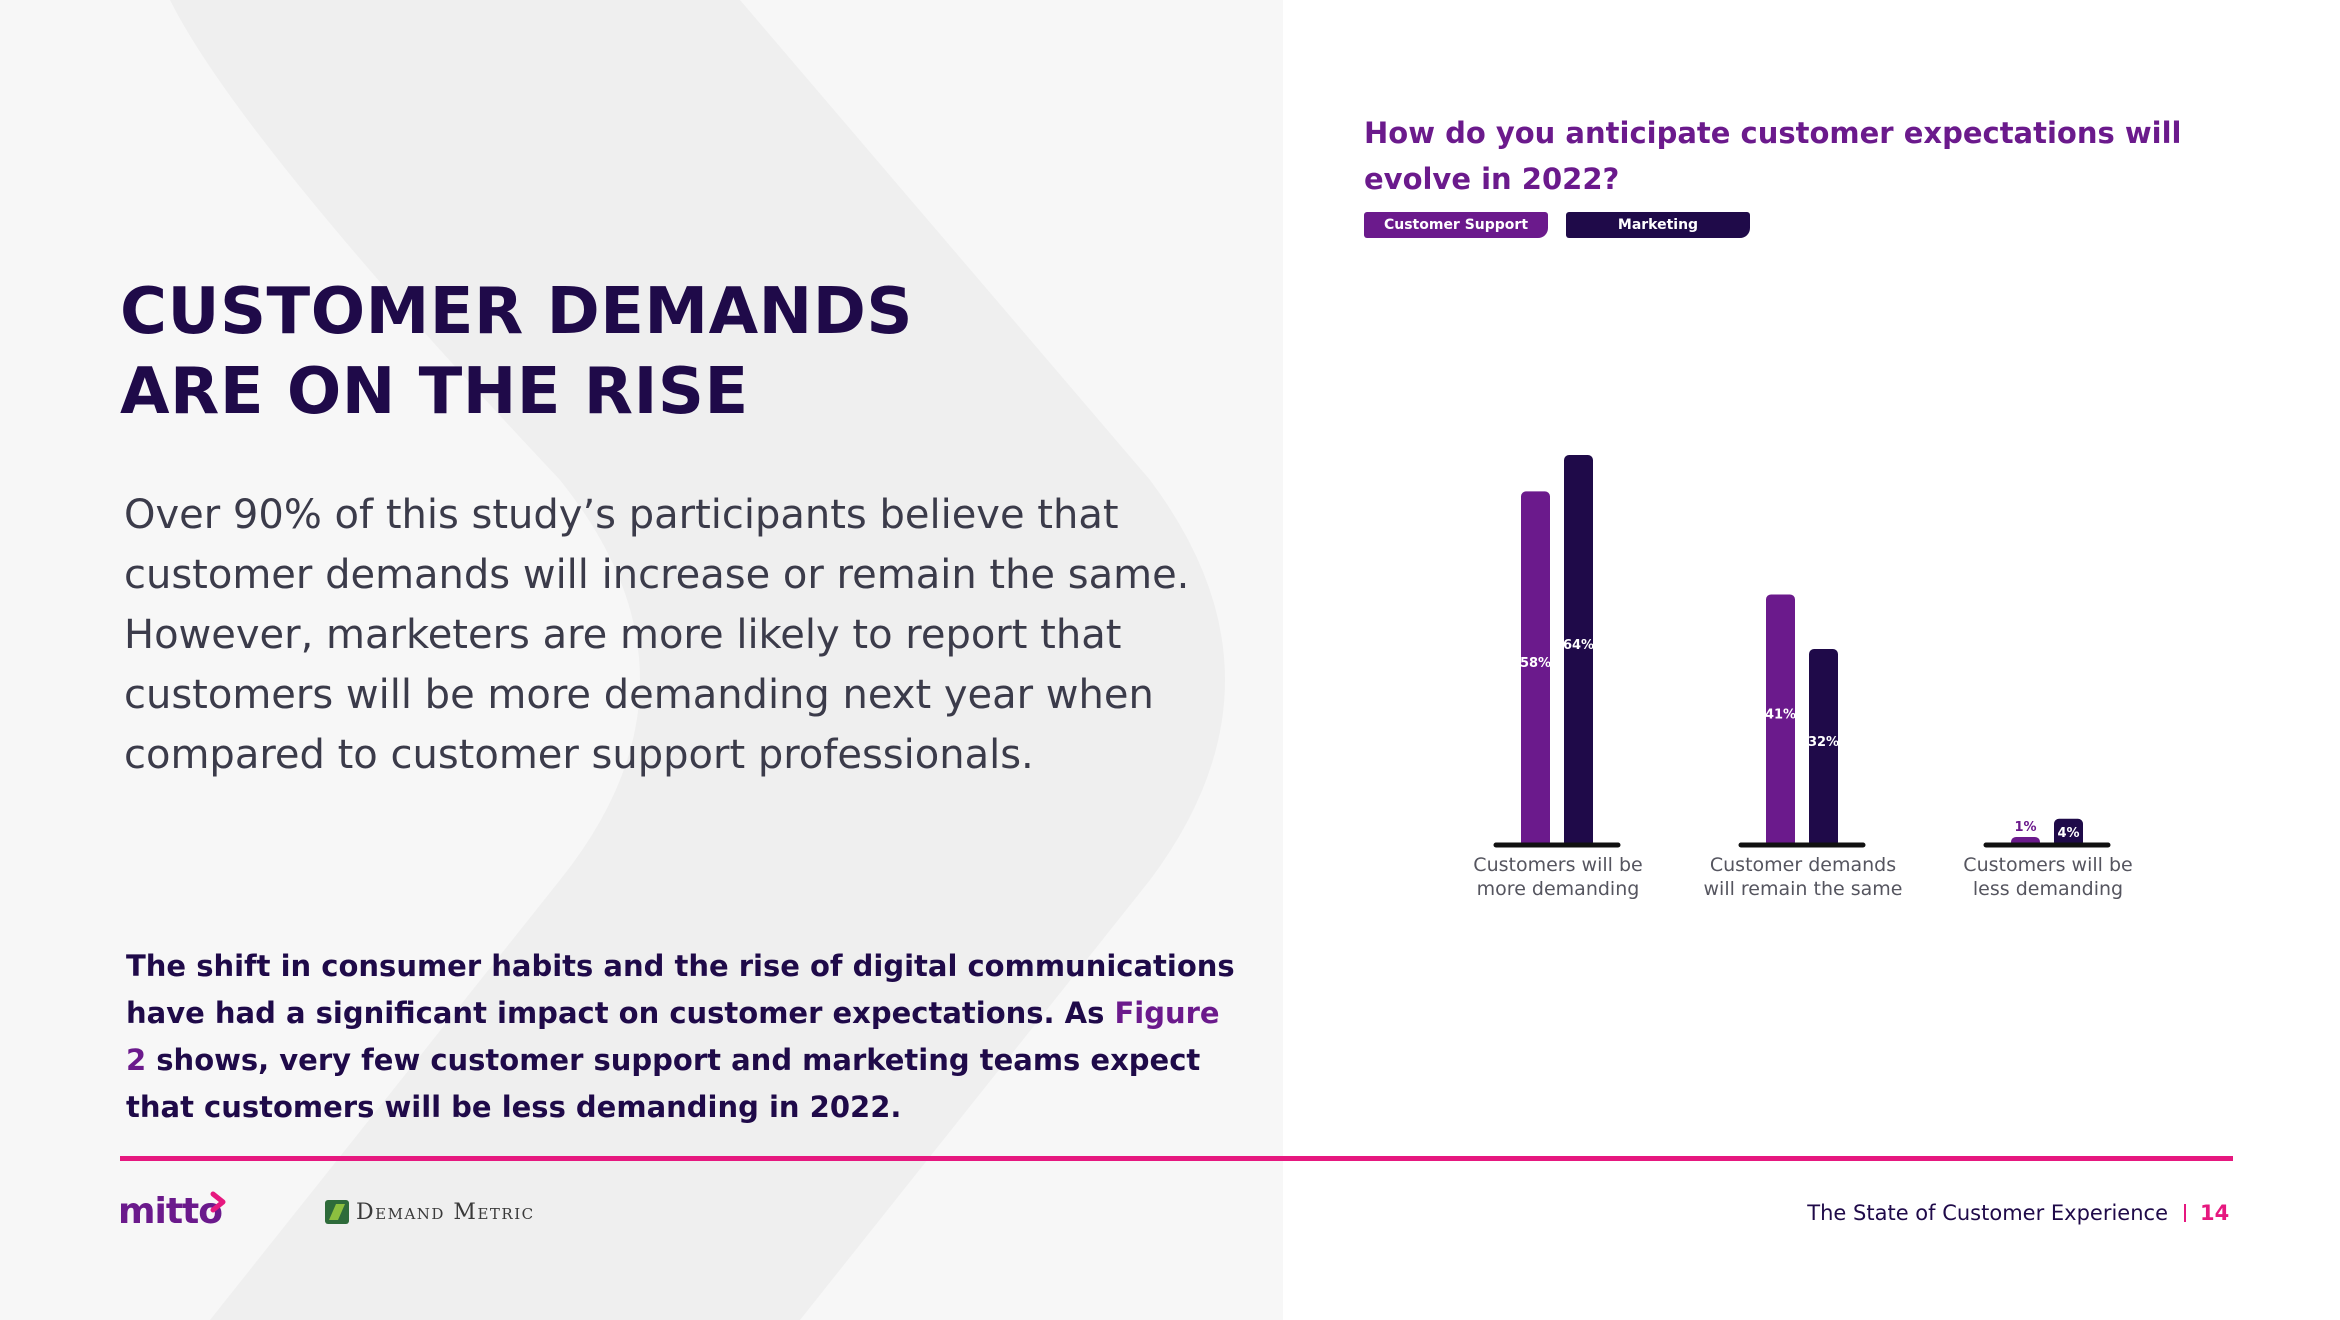 This screenshot has width=2340, height=1320. What do you see at coordinates (2025, 827) in the screenshot?
I see `data-label: 1%` at bounding box center [2025, 827].